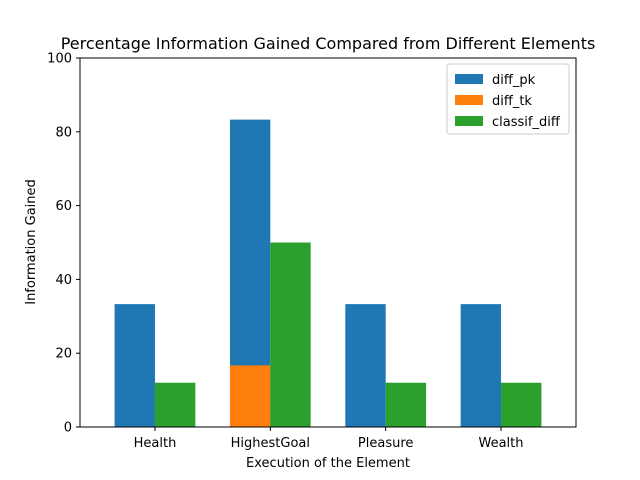 Image resolution: width=640 pixels, height=480 pixels. Describe the element at coordinates (31, 242) in the screenshot. I see `y-axis-title: Information Gained` at that location.